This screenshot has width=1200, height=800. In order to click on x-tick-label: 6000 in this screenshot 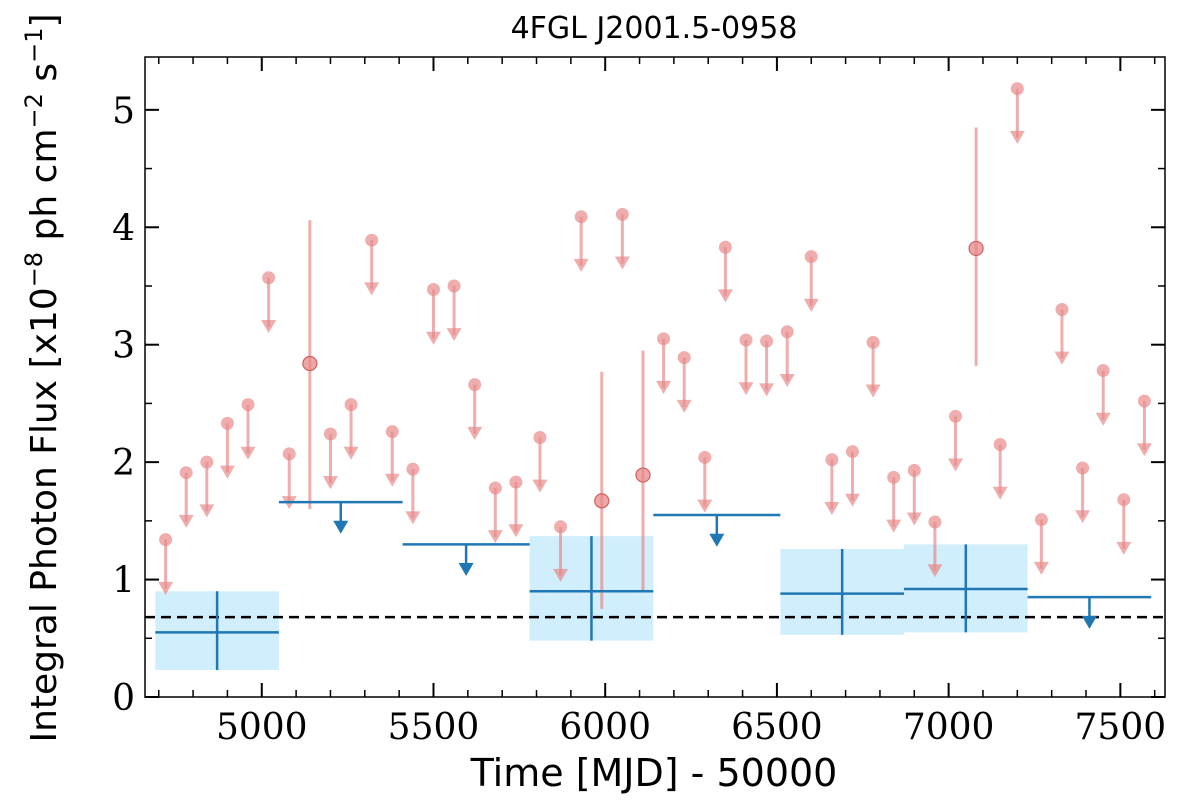, I will do `click(605, 727)`.